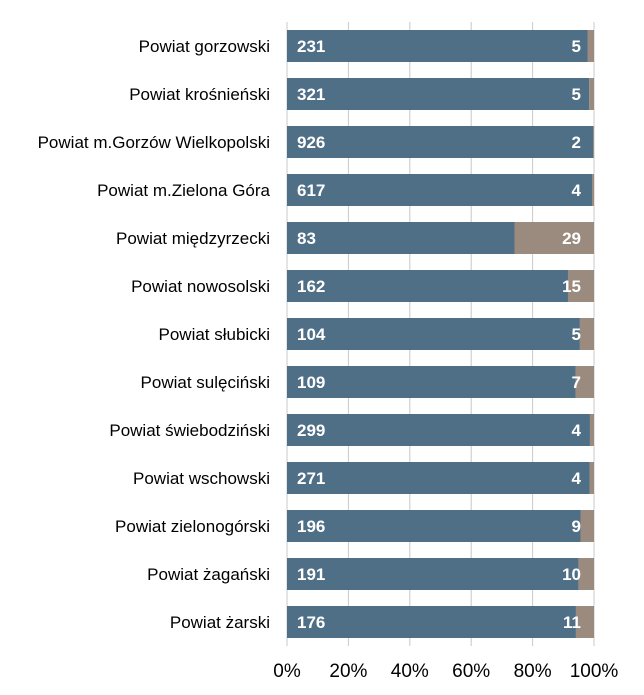  What do you see at coordinates (311, 46) in the screenshot?
I see `data-label-series-1: 231` at bounding box center [311, 46].